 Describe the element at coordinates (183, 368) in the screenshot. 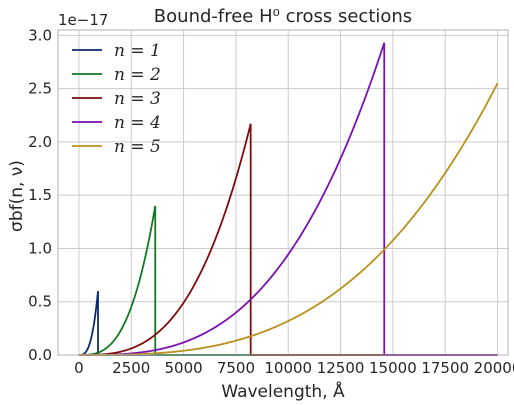

I see `x-tick-label: 5000` at that location.